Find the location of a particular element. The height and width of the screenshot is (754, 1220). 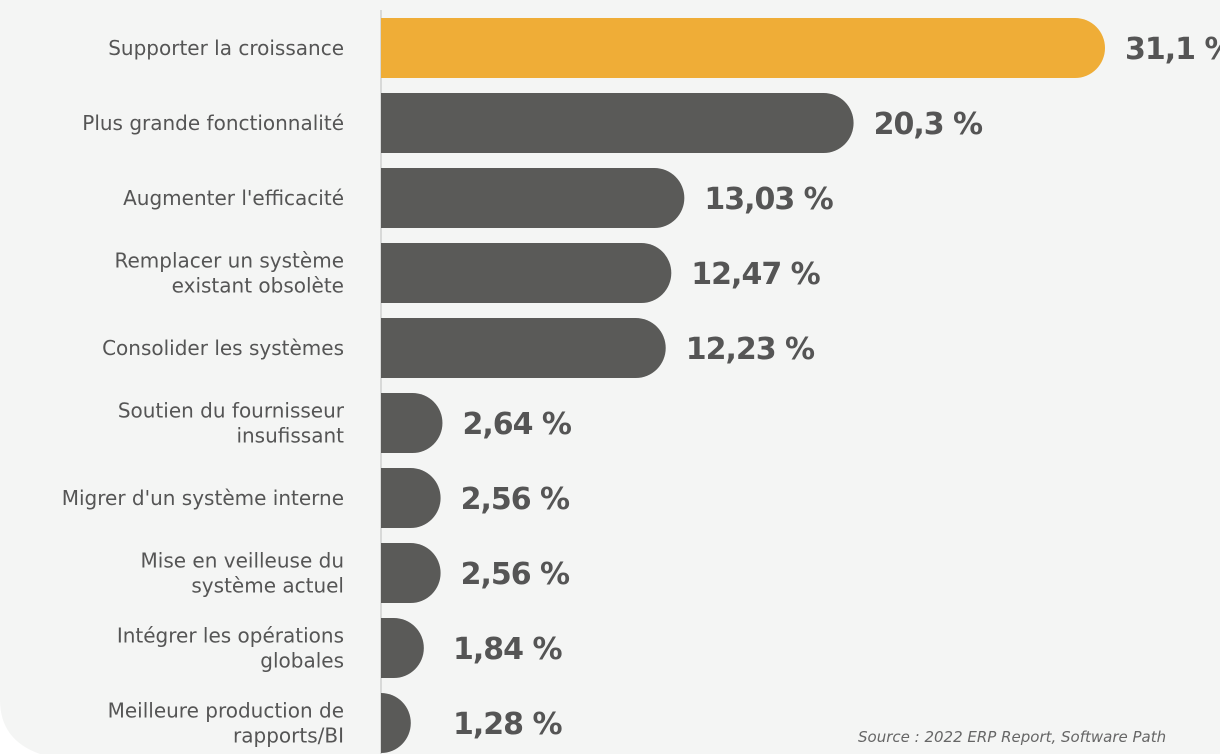

data-label: 1,84 % is located at coordinates (507, 649).